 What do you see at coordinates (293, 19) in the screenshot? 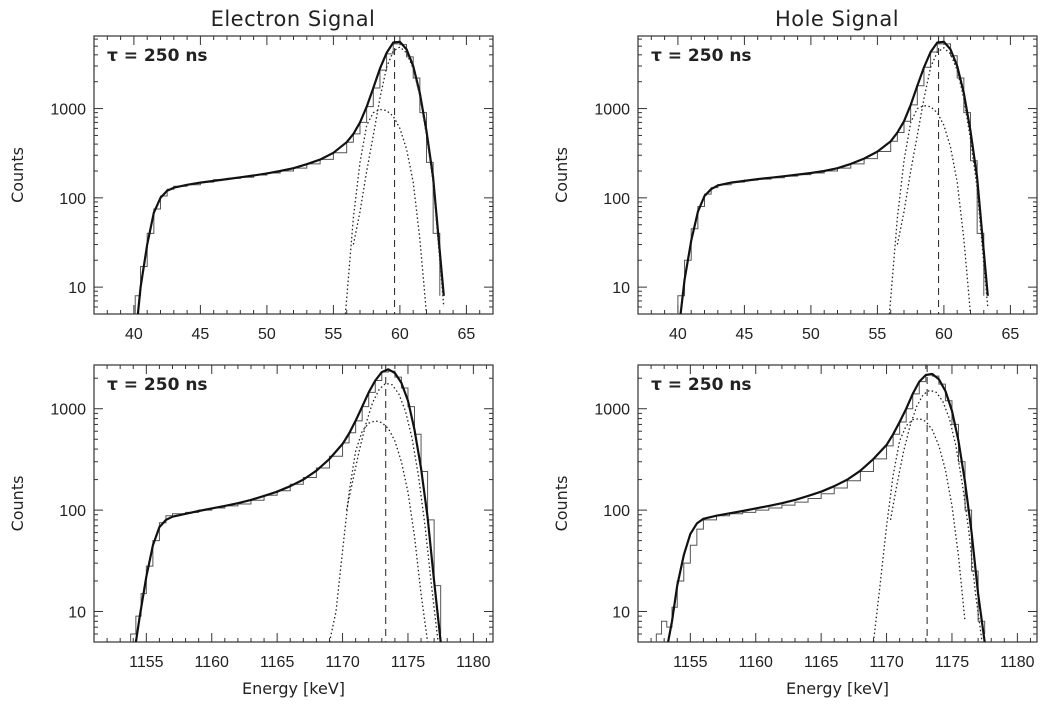
I see `electron-signal-title: Electron Signal` at bounding box center [293, 19].